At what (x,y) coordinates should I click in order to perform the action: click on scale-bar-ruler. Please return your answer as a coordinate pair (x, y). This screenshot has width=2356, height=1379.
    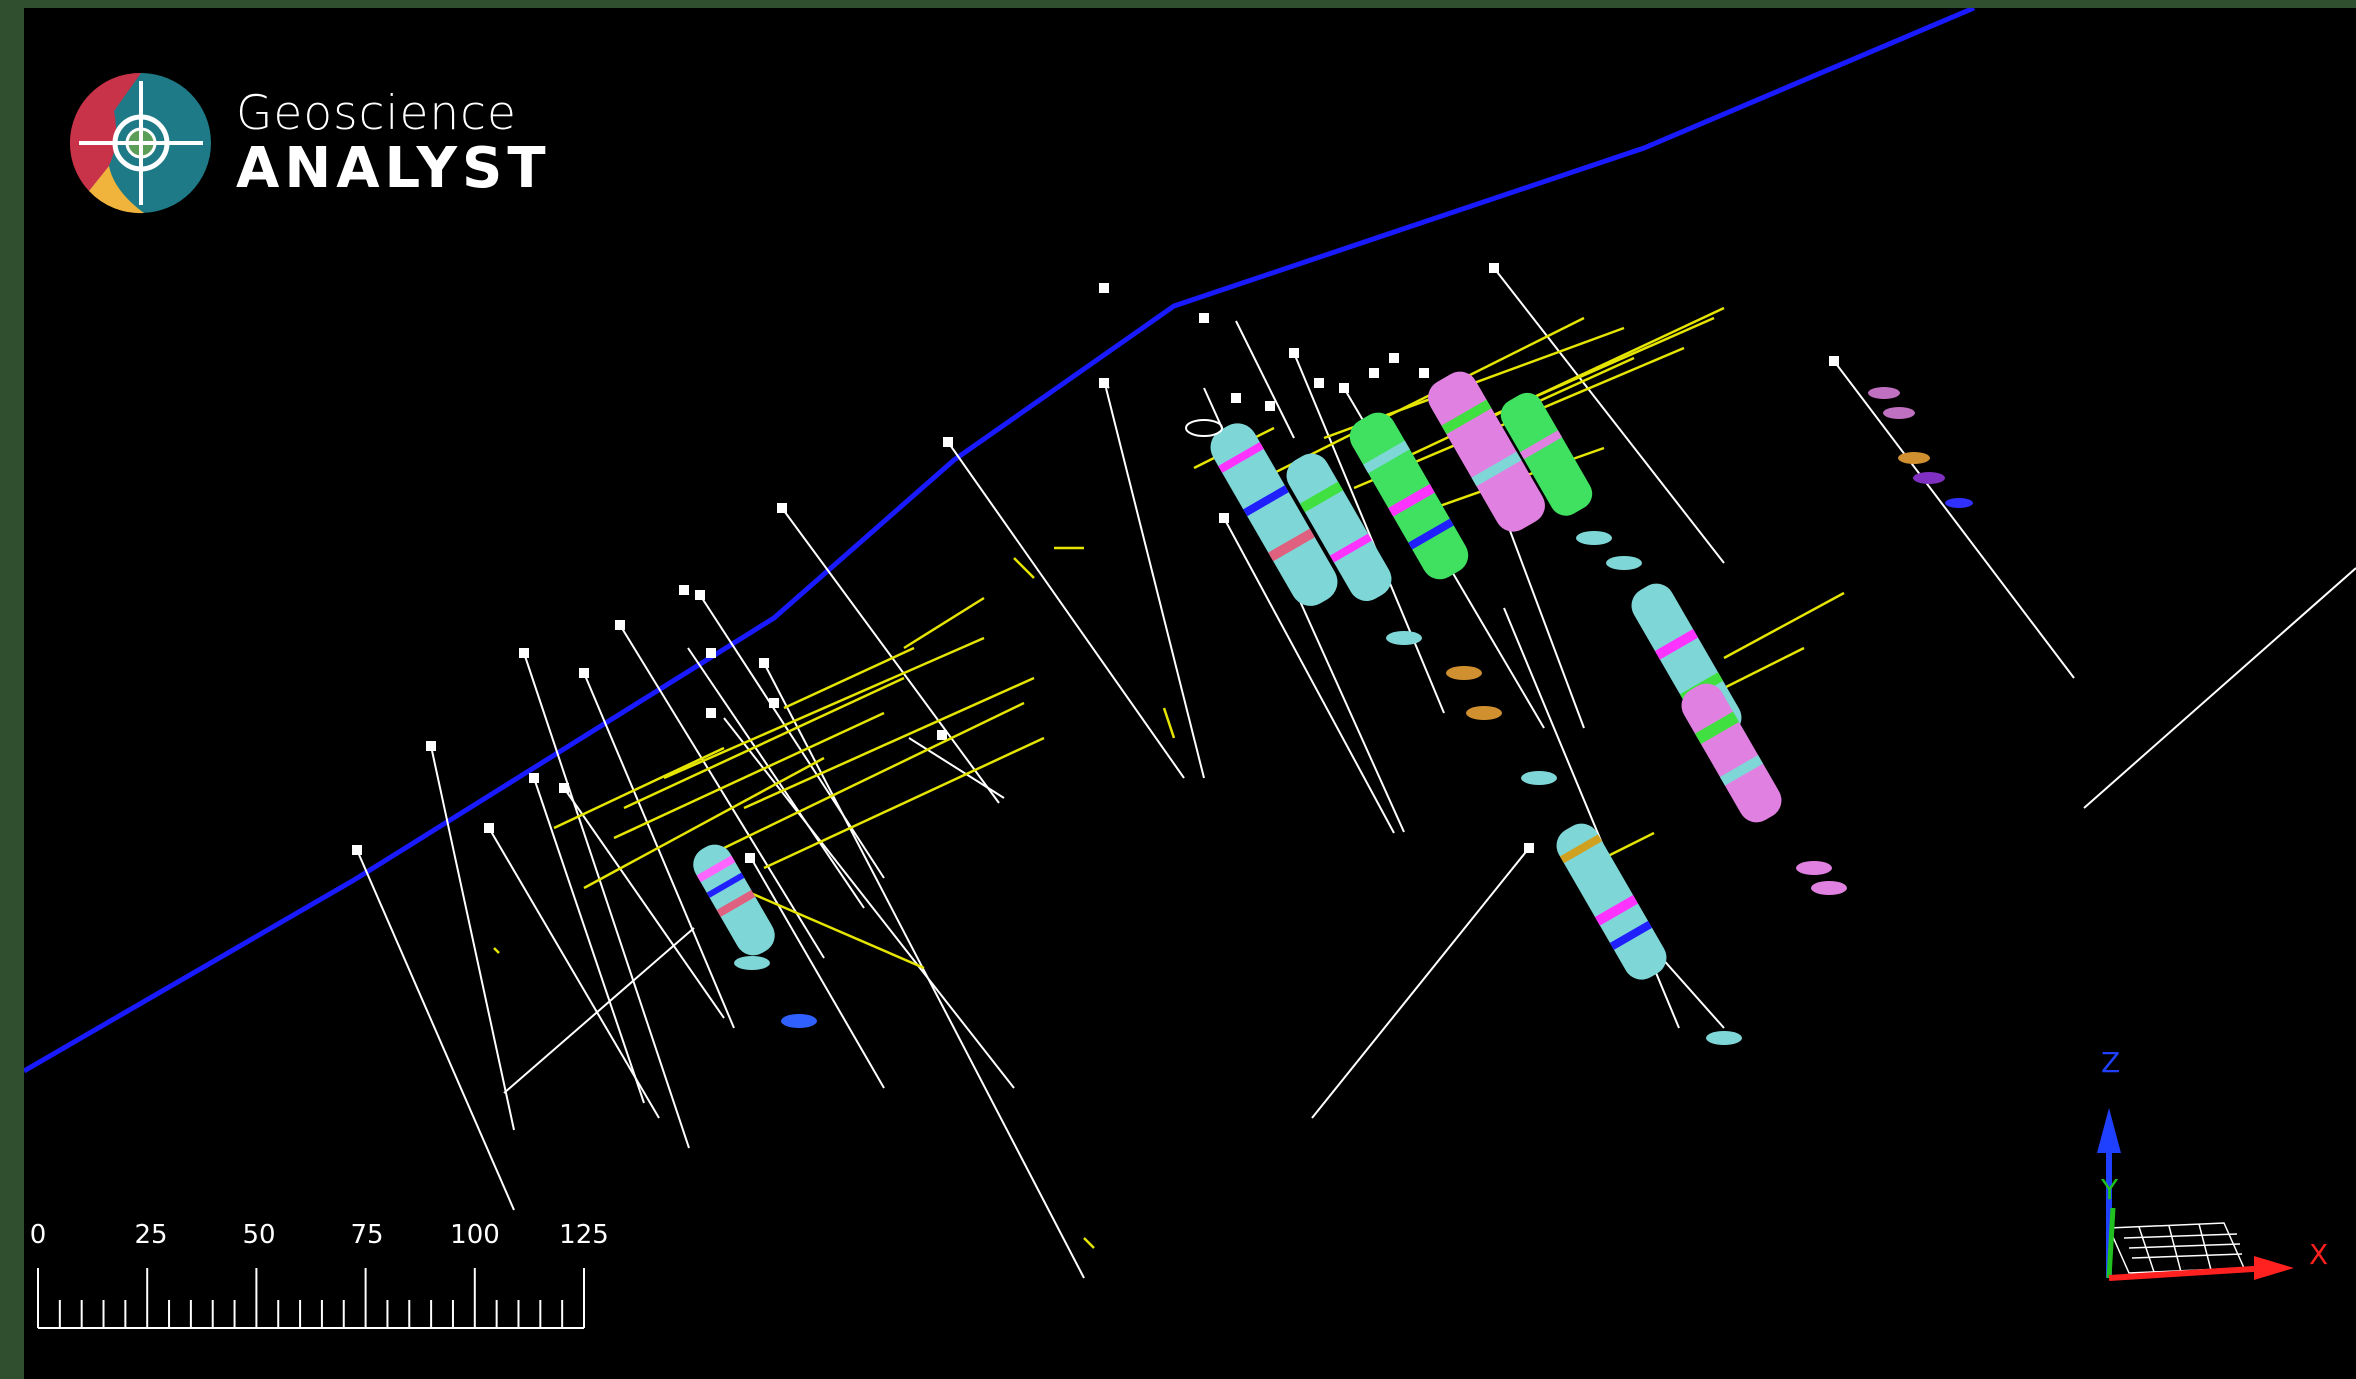
    Looking at the image, I should click on (311, 1298).